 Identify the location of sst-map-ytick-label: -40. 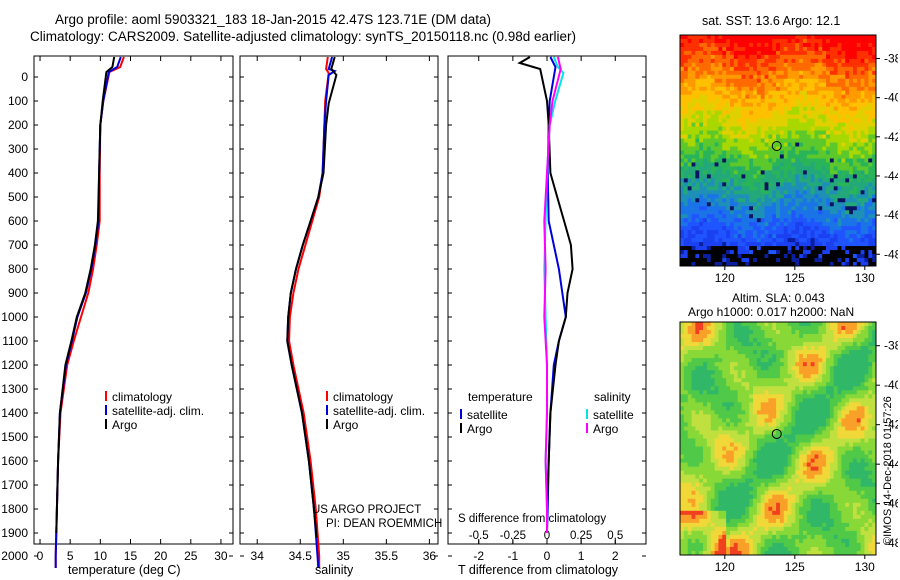
(891, 98).